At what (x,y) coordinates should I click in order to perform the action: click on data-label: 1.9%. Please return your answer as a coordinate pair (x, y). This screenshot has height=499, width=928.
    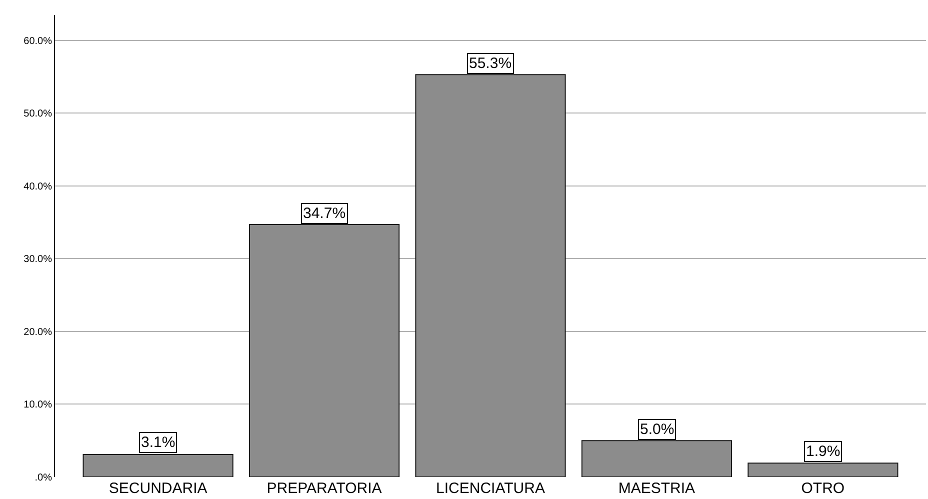
    Looking at the image, I should click on (823, 451).